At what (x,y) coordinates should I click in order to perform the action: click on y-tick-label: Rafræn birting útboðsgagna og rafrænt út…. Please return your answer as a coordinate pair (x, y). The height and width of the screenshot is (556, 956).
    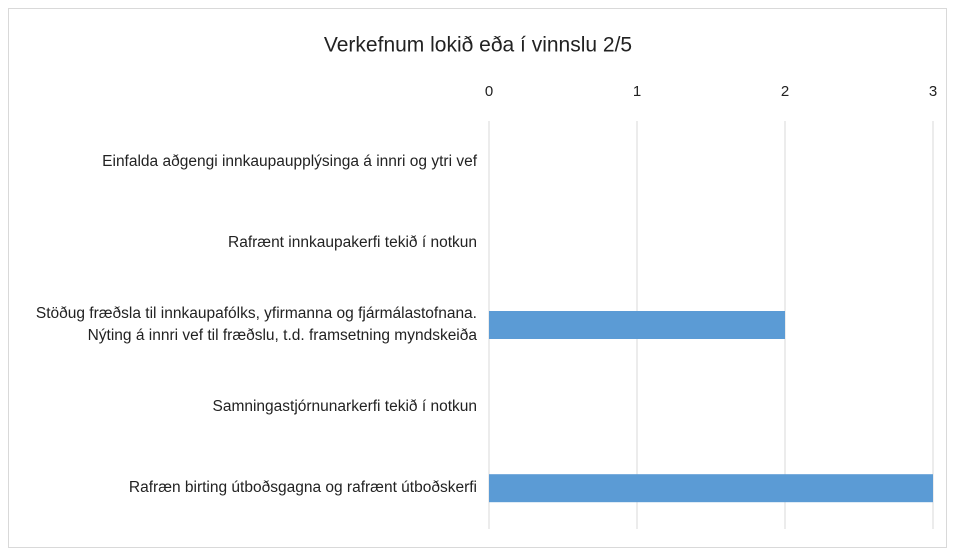
    Looking at the image, I should click on (302, 488).